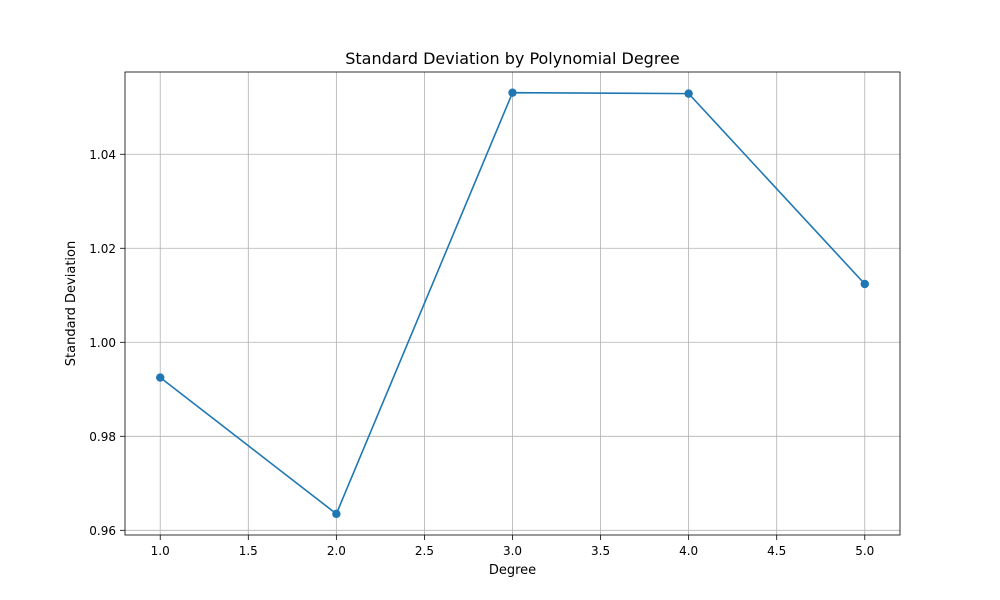 This screenshot has height=600, width=1000. Describe the element at coordinates (71, 303) in the screenshot. I see `y-axis-label: Standard Deviation` at that location.